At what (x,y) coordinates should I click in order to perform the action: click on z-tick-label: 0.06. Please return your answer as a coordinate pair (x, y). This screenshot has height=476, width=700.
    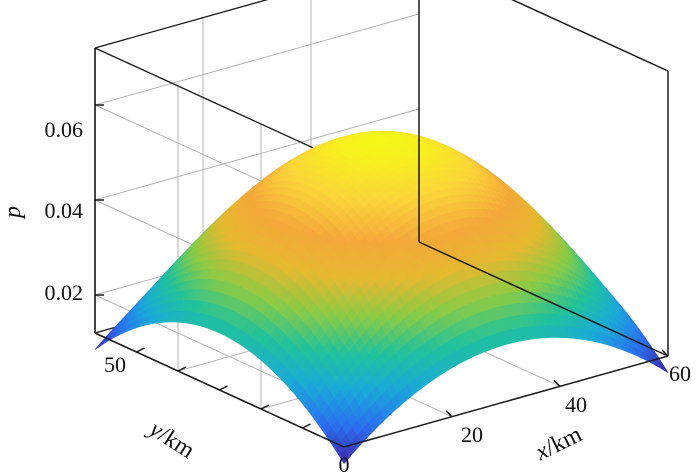
    Looking at the image, I should click on (64, 129).